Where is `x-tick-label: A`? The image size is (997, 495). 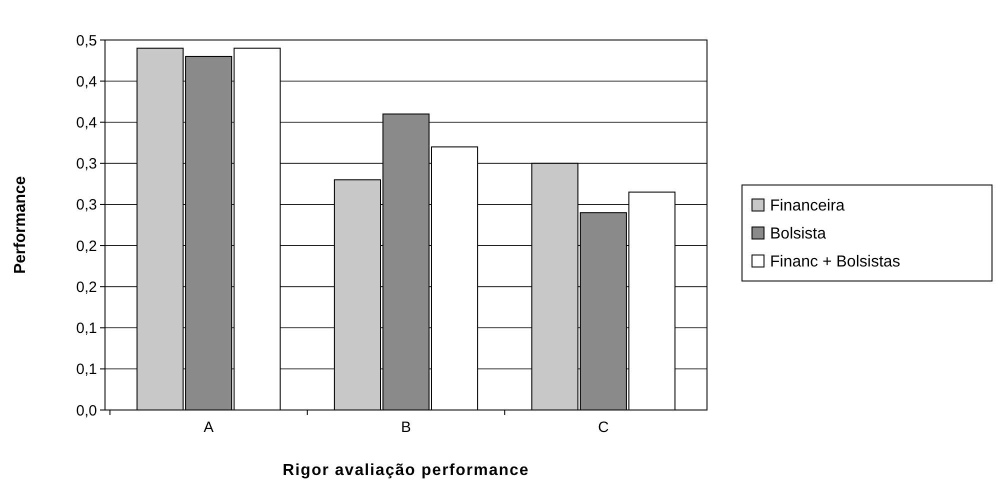
x-tick-label: A is located at coordinates (209, 427).